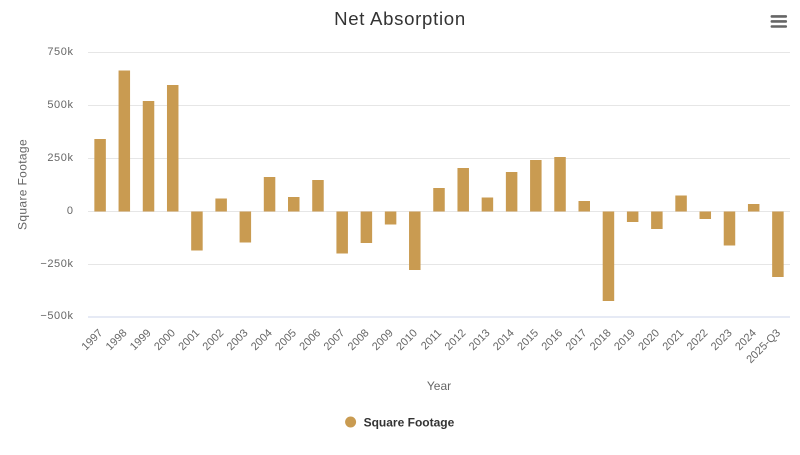  What do you see at coordinates (60, 52) in the screenshot?
I see `svg-text: 750k` at bounding box center [60, 52].